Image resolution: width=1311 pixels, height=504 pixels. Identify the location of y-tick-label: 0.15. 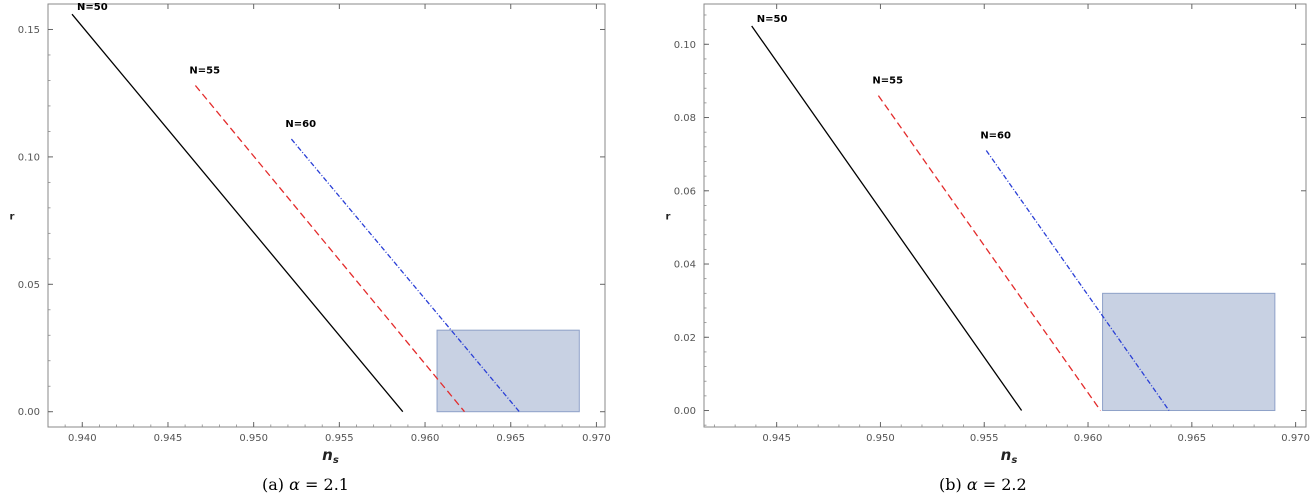
(29, 30).